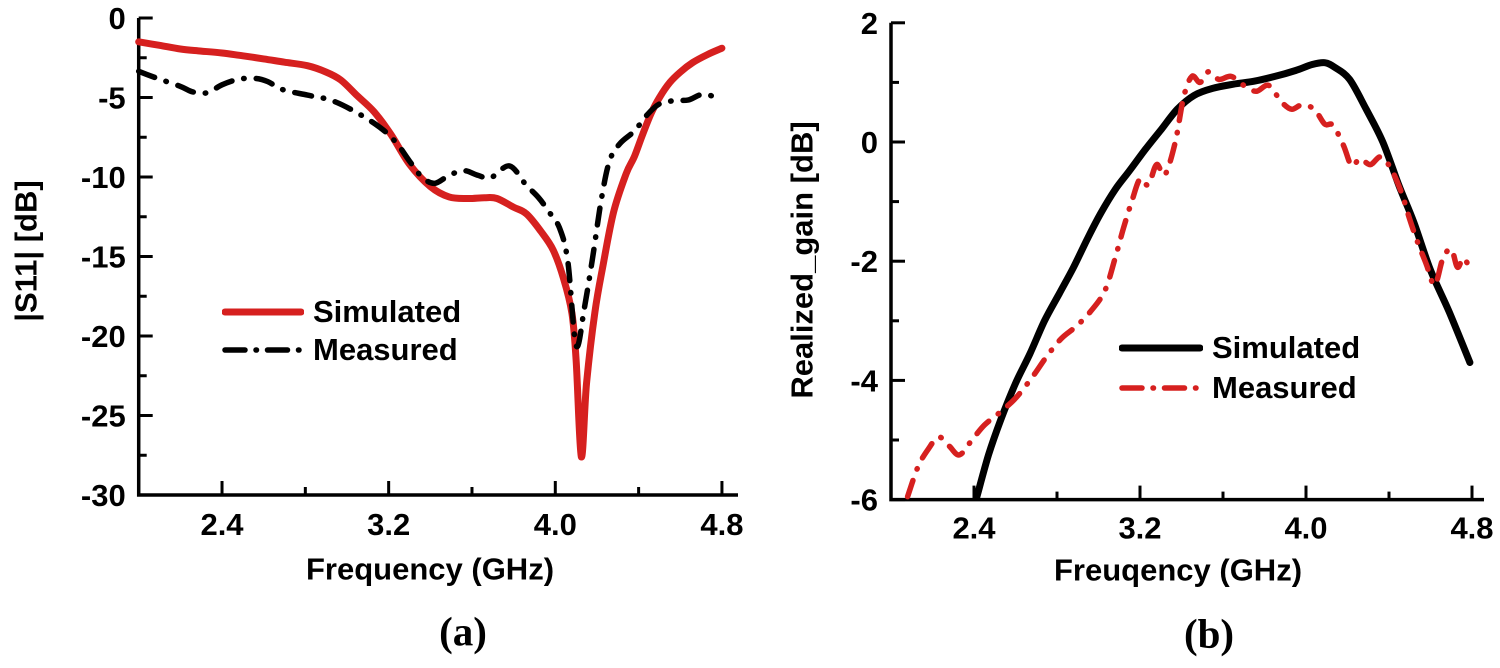 This screenshot has height=668, width=1500. I want to click on x-tick-label-a: 4.8, so click(721, 524).